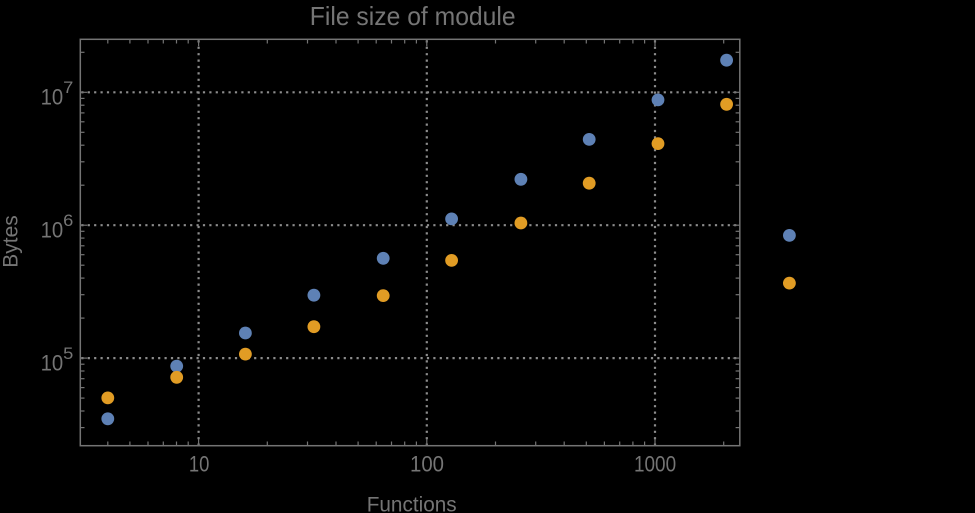 The width and height of the screenshot is (975, 513). I want to click on svg-text: Bytes, so click(11, 241).